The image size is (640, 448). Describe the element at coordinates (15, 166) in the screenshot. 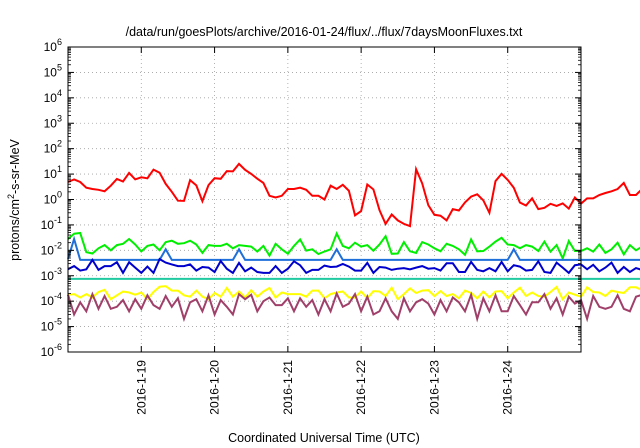

I see `y-axis-label-rest: -s-sr-MeV` at that location.